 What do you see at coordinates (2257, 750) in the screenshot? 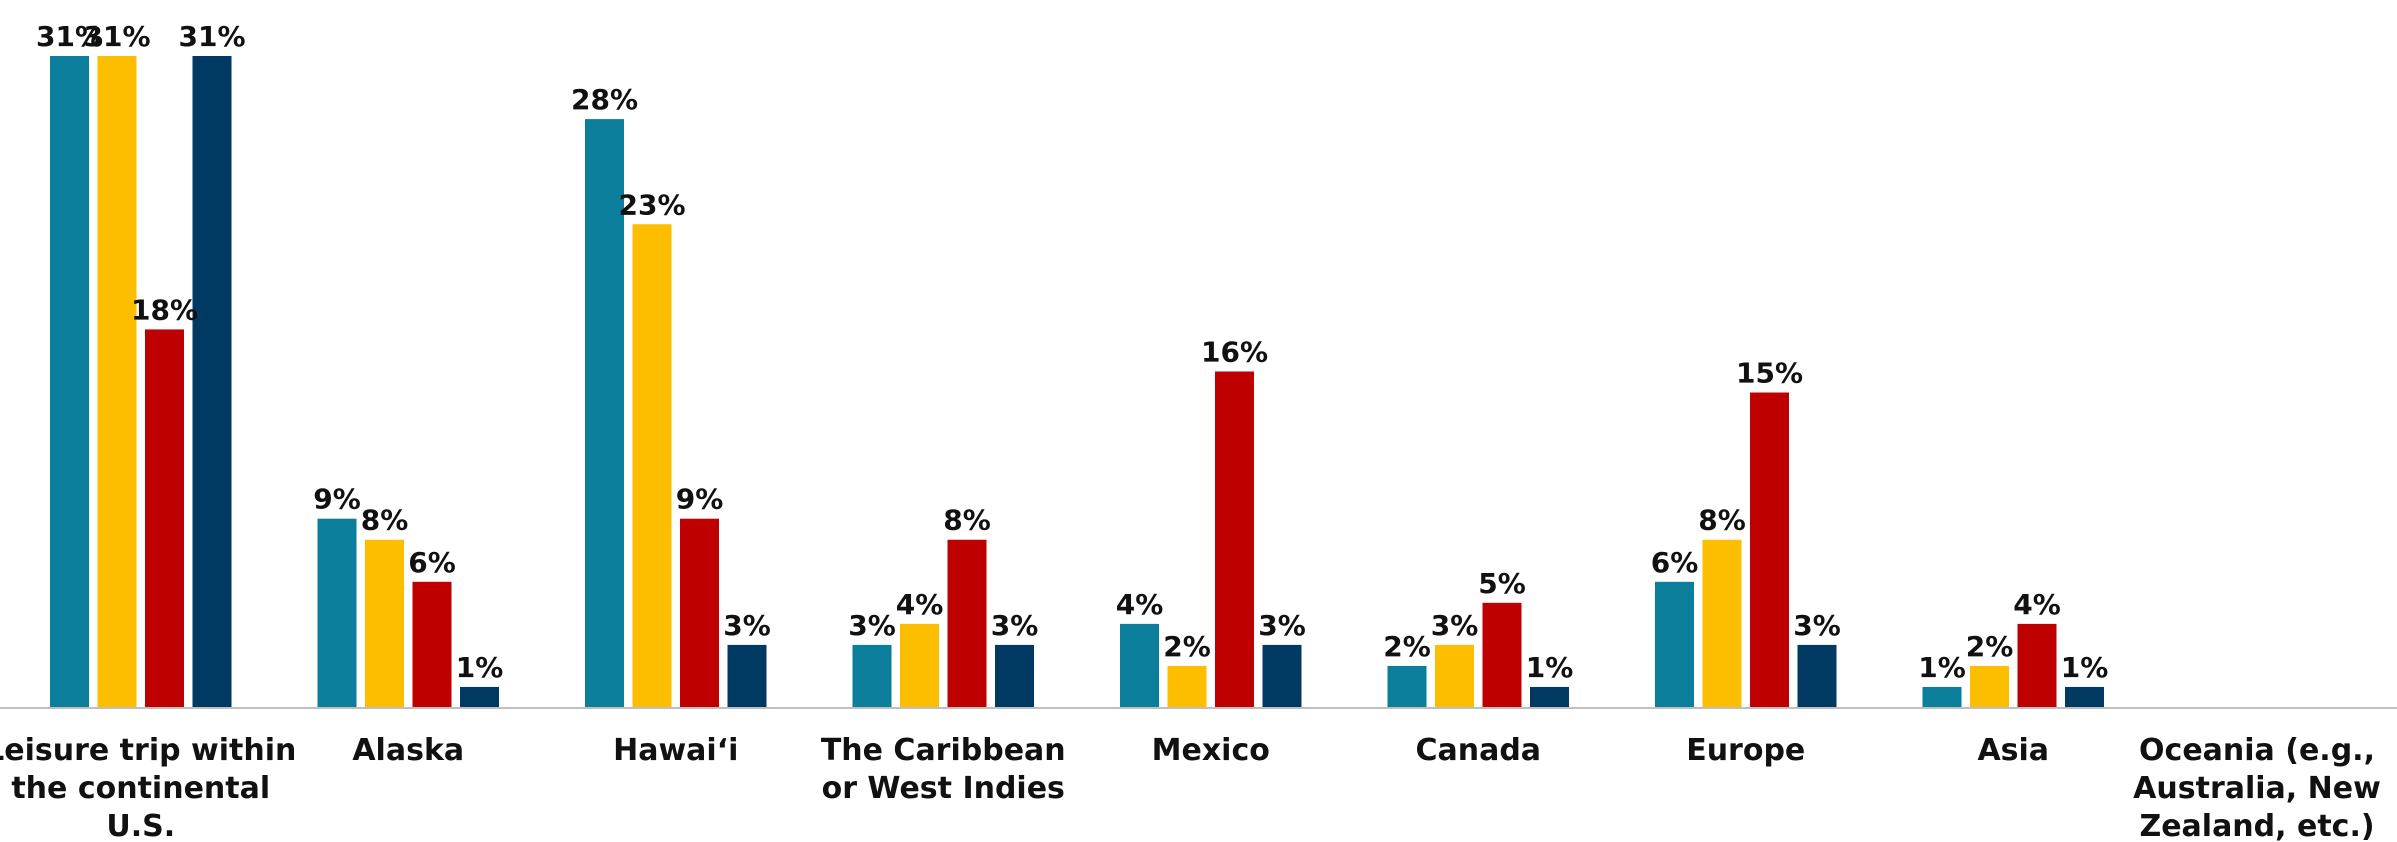
I see `category-label: Oceania (e.g.,` at bounding box center [2257, 750].